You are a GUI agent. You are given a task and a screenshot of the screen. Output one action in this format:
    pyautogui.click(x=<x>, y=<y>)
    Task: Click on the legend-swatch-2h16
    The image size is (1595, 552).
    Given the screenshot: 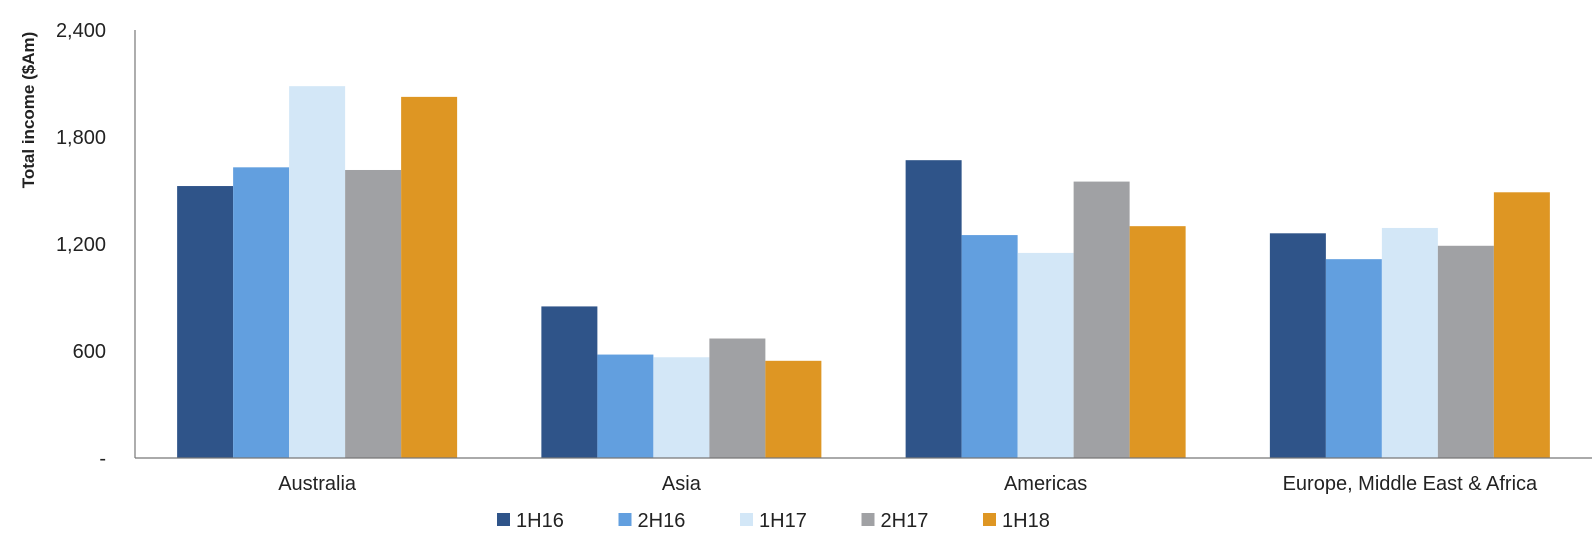 What is the action you would take?
    pyautogui.click(x=625, y=519)
    